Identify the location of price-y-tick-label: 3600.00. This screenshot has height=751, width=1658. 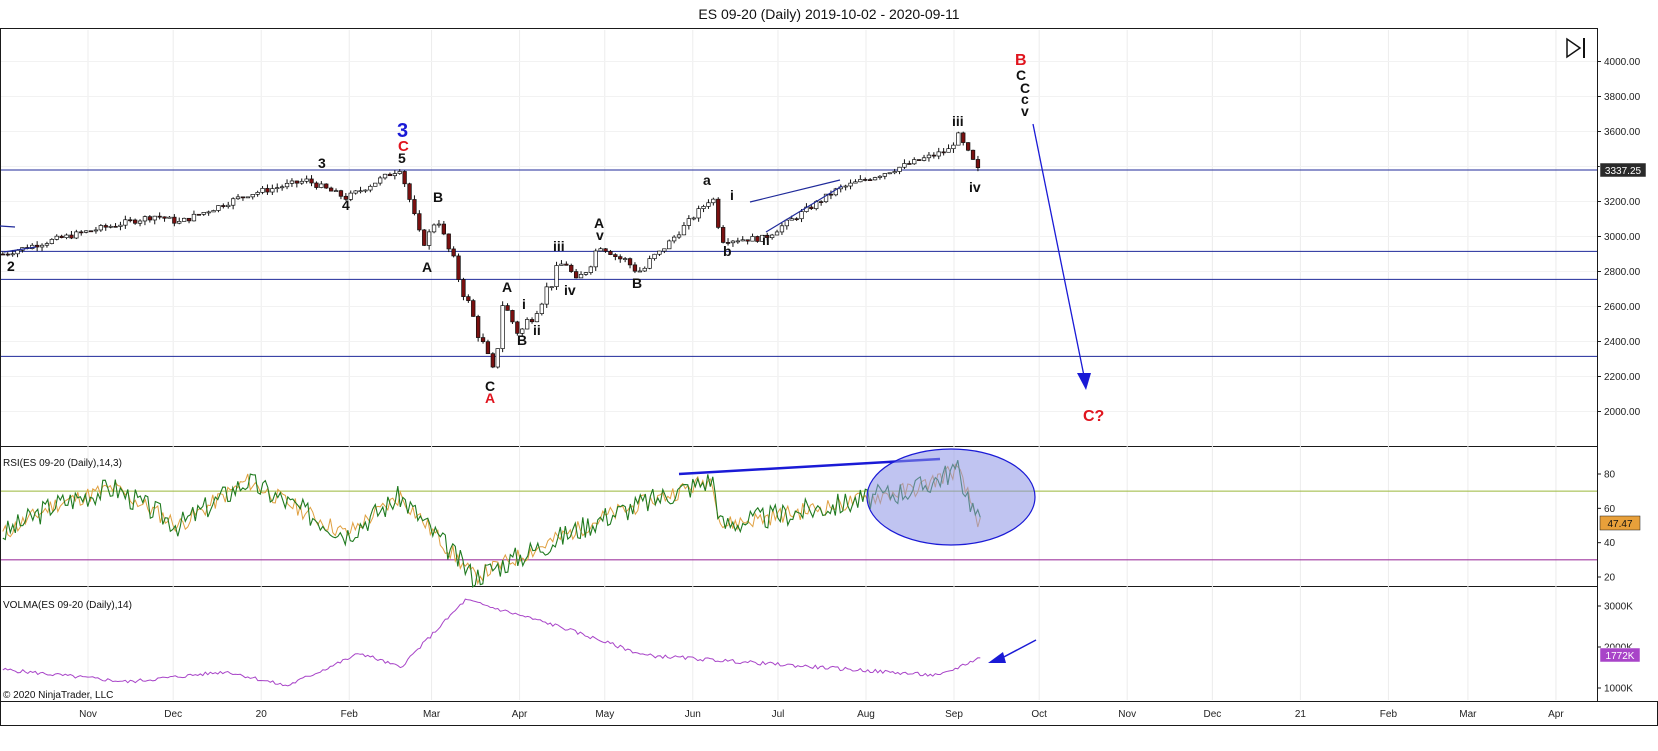
(1622, 132).